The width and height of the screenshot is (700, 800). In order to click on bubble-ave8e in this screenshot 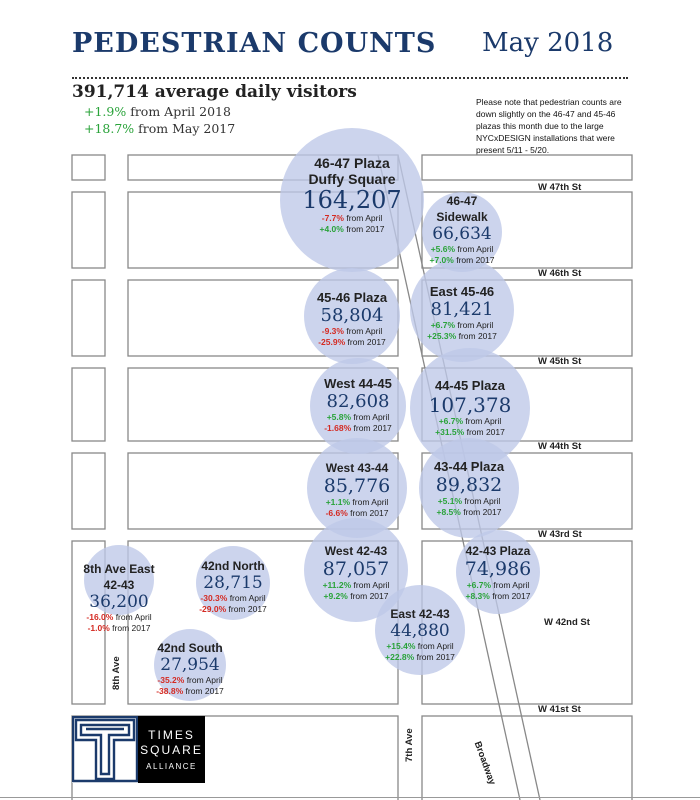, I will do `click(119, 580)`.